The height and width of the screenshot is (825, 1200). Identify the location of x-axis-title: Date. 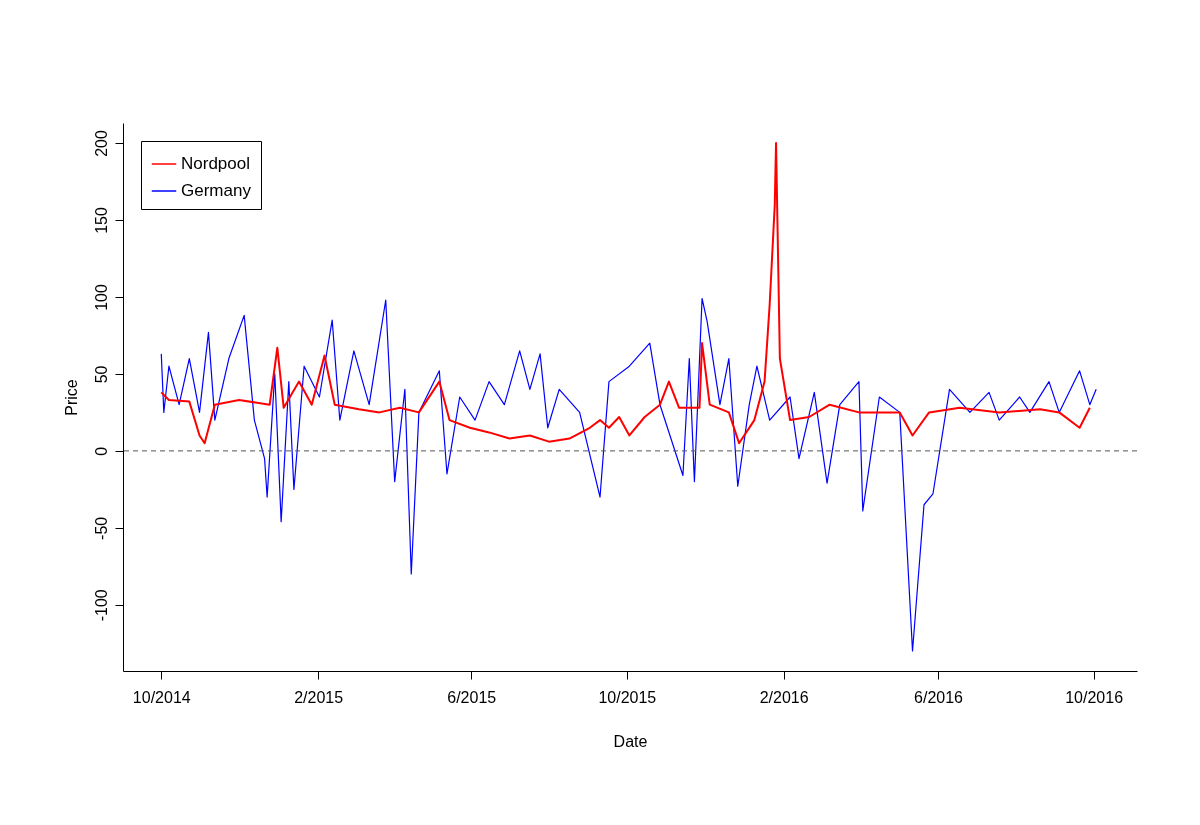
(630, 741).